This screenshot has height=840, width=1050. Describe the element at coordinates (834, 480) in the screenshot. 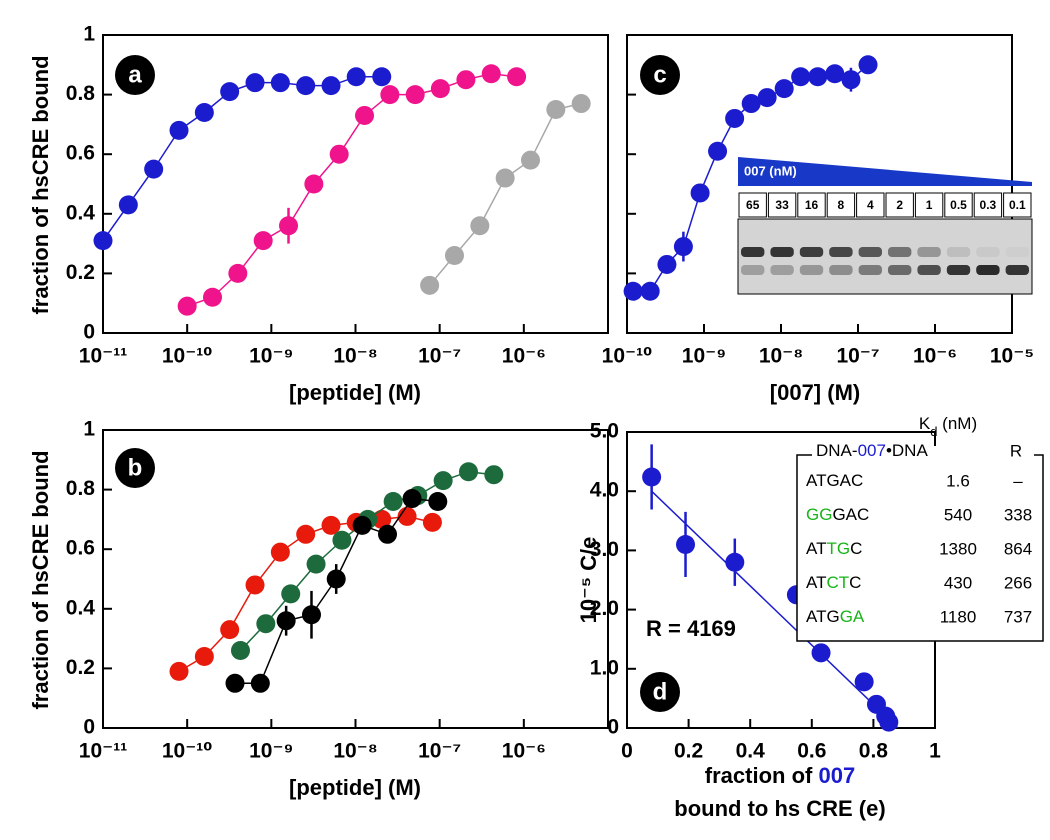

I see `text-part: ATGAC` at that location.